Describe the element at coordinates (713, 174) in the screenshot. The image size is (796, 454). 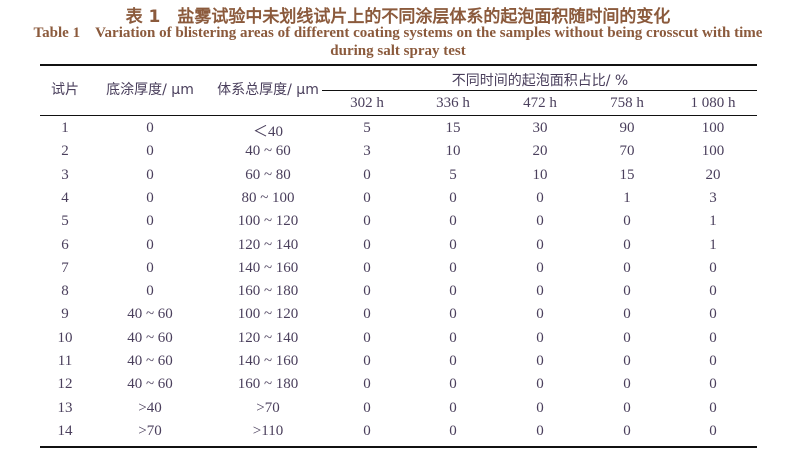
I see `table-cell: 20` at that location.